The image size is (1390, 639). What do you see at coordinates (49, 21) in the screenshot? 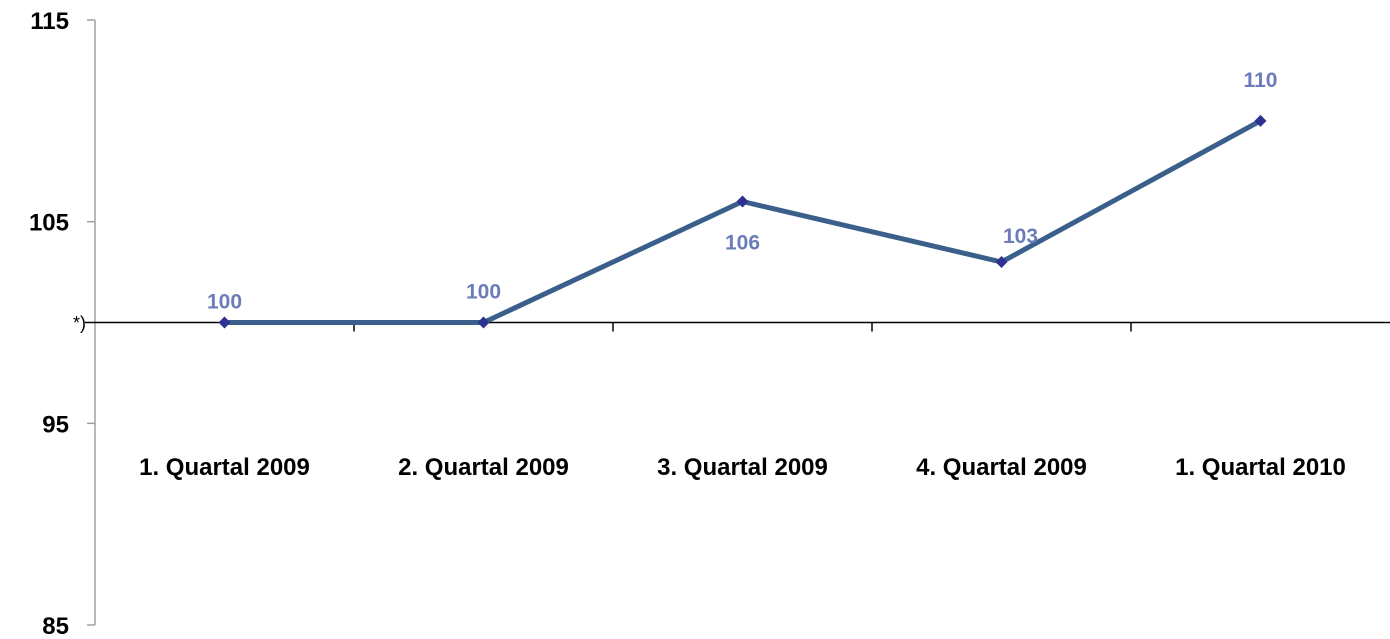
I see `y-tick-label: 115` at bounding box center [49, 21].